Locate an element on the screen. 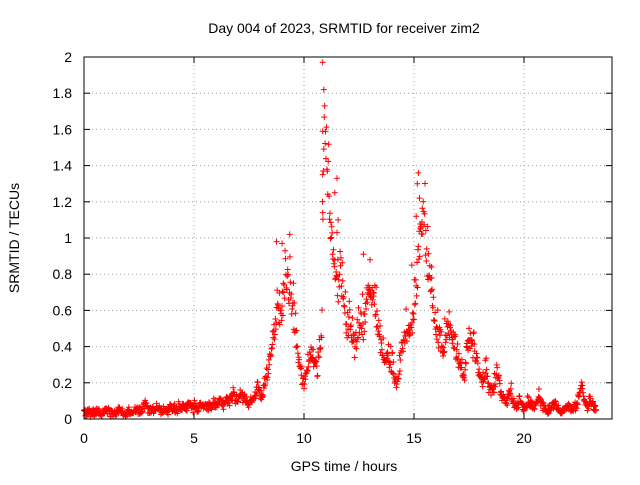 The height and width of the screenshot is (485, 640). y-tick-label: 0.2 is located at coordinates (63, 383).